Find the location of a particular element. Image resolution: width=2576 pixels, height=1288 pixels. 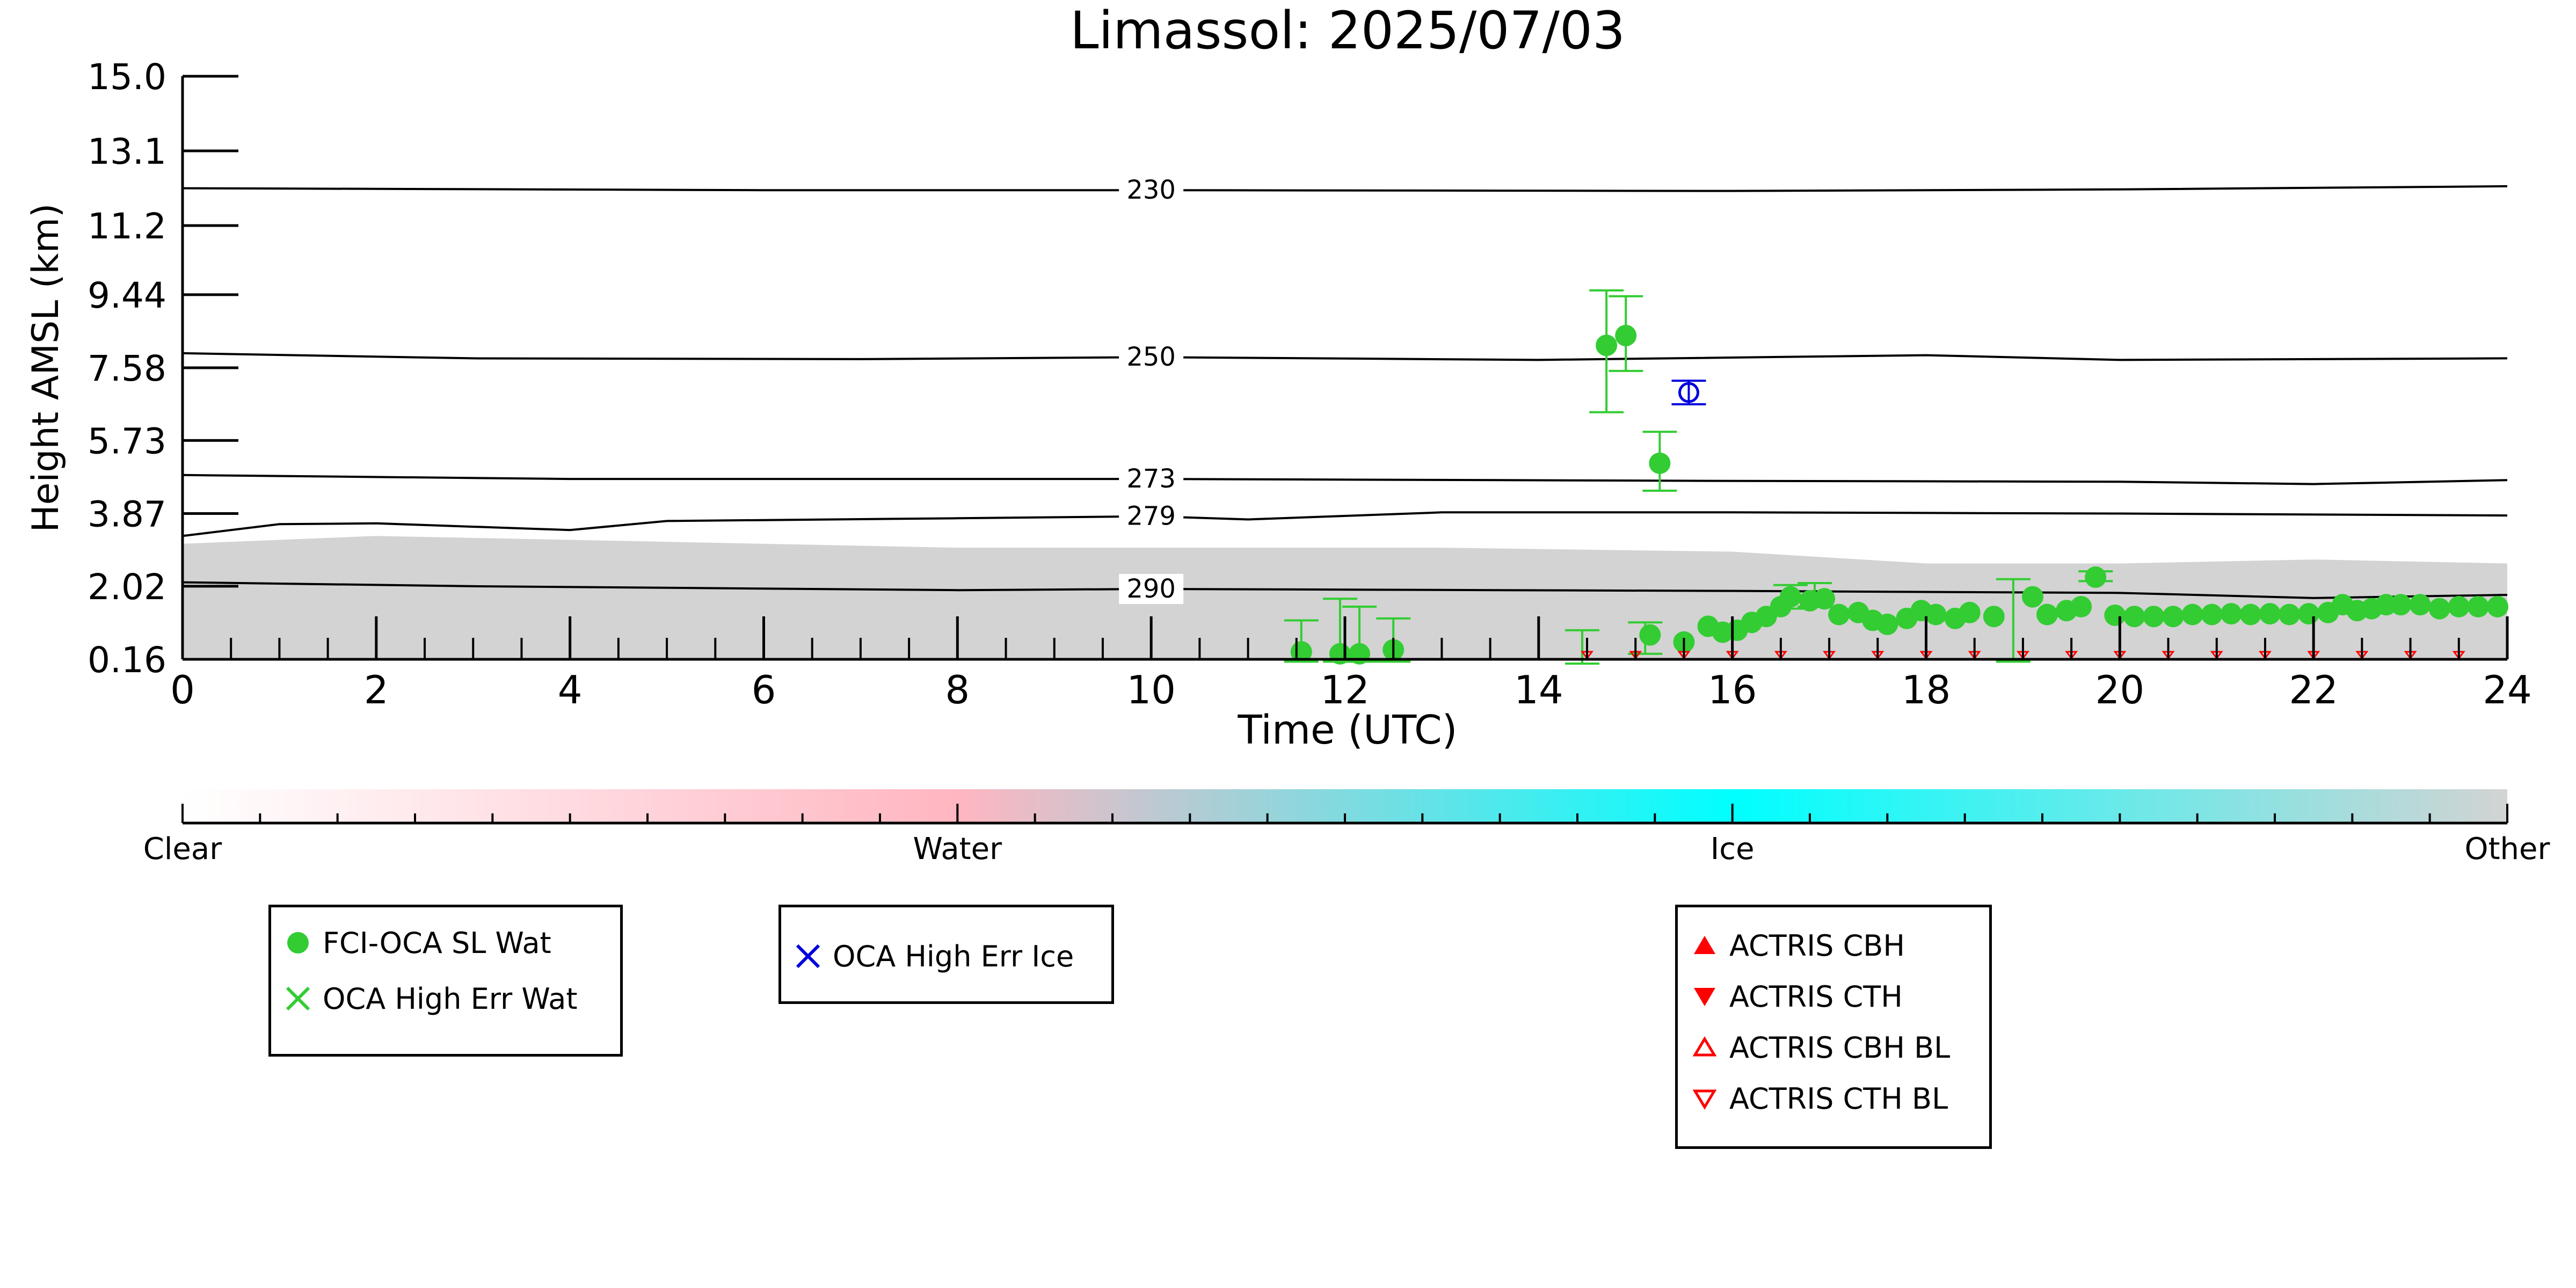

x-tick-label: 24 is located at coordinates (2507, 689).